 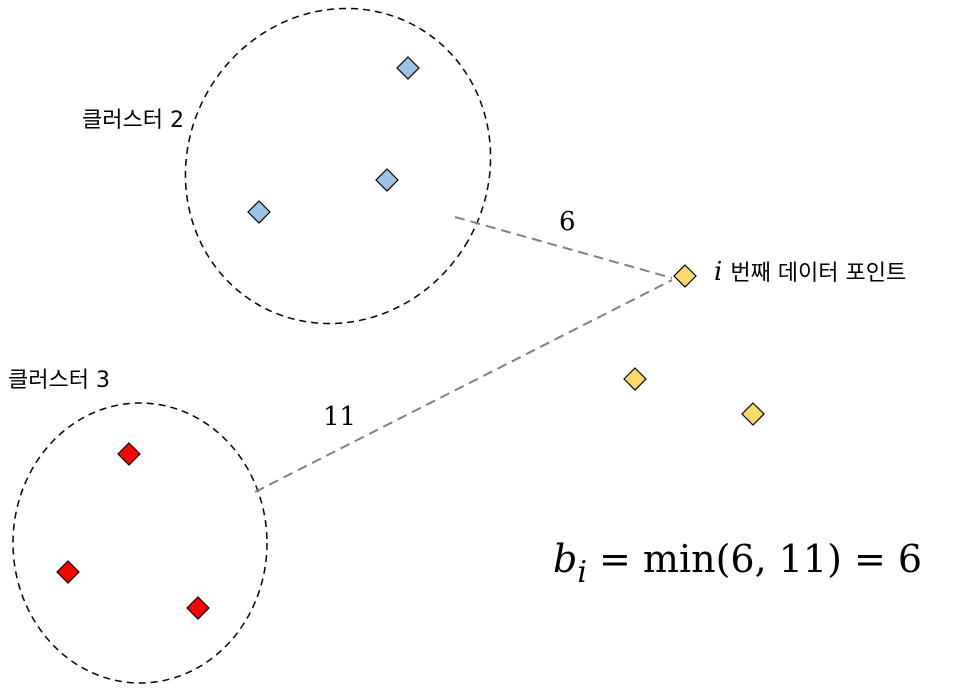 I want to click on target-label-text: 번째 데이터 포인트, so click(x=818, y=273).